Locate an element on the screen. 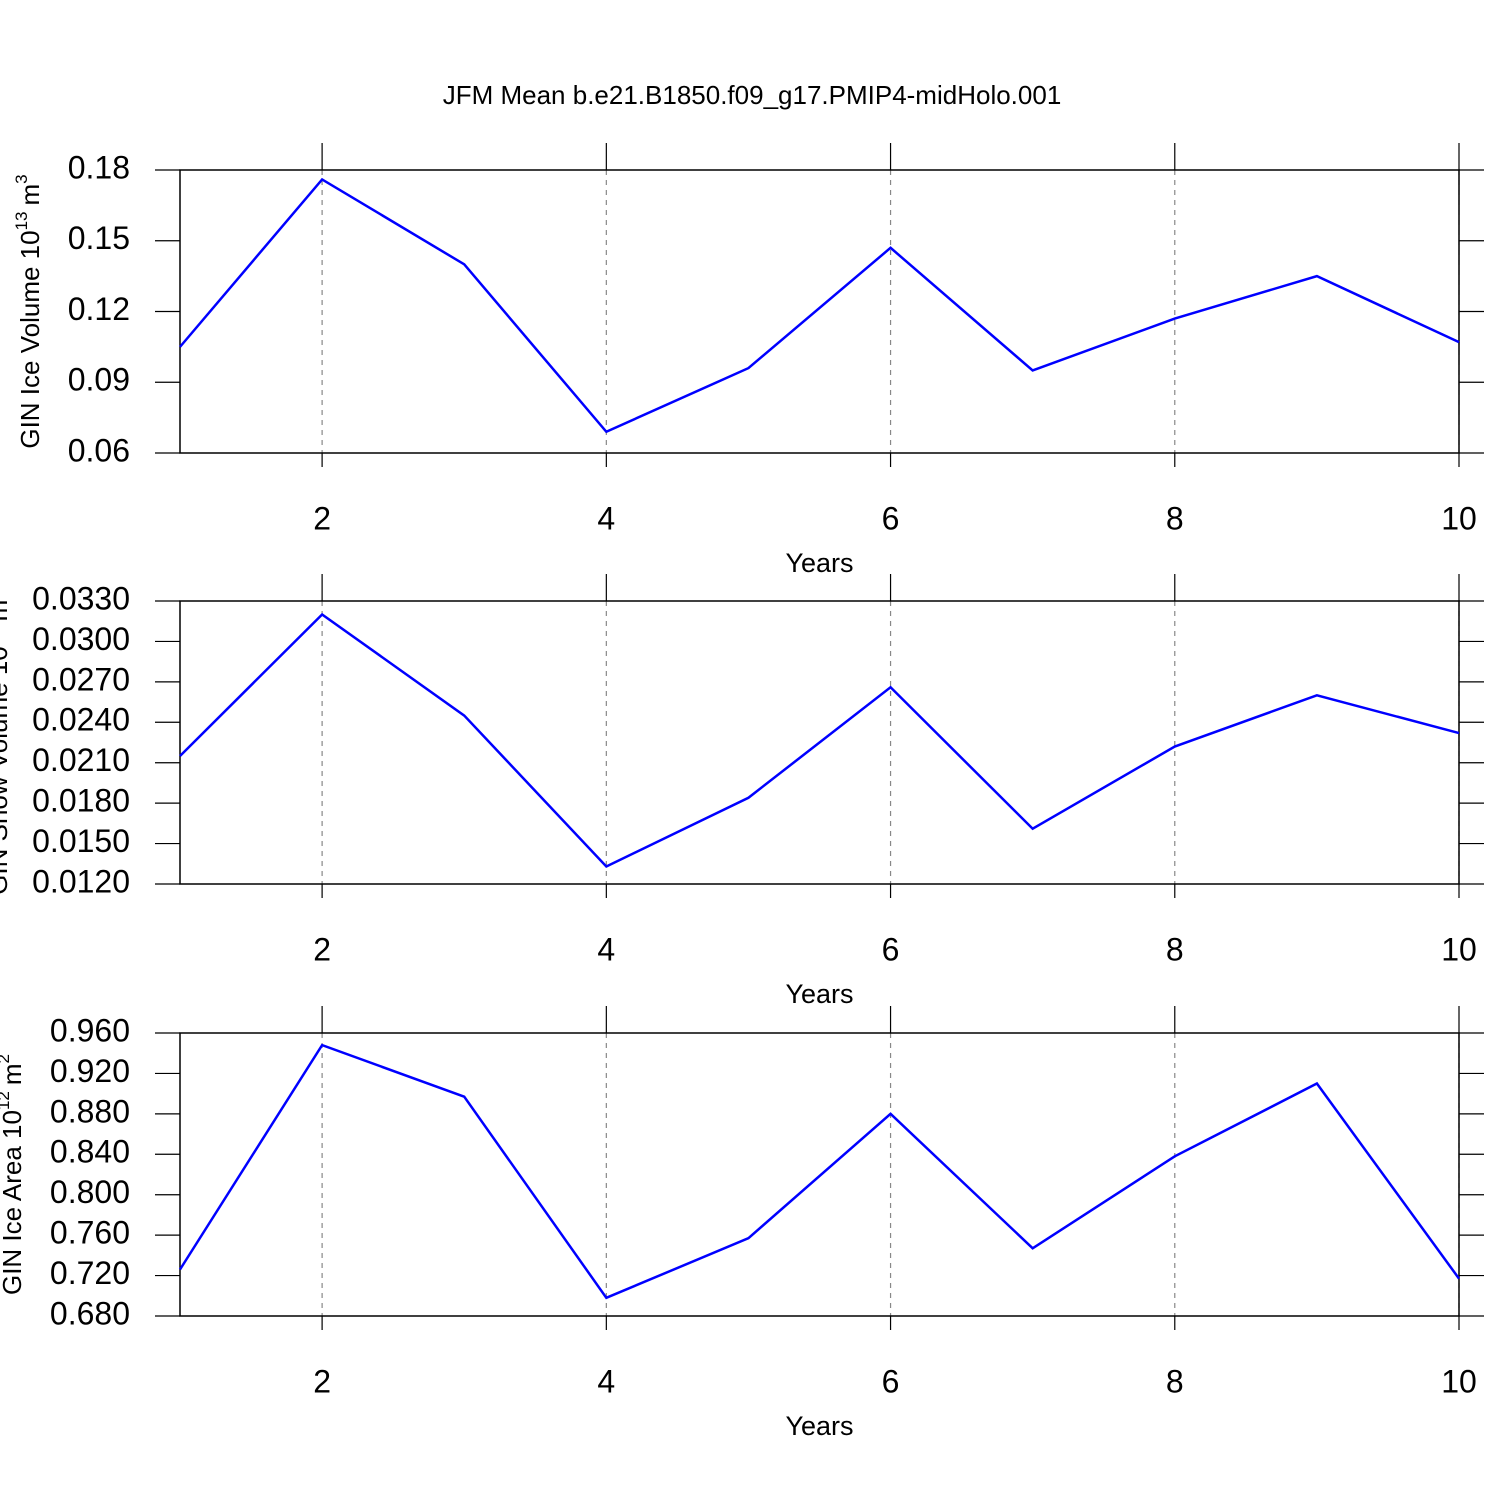  y-tick-label: 0.09 is located at coordinates (99, 380).